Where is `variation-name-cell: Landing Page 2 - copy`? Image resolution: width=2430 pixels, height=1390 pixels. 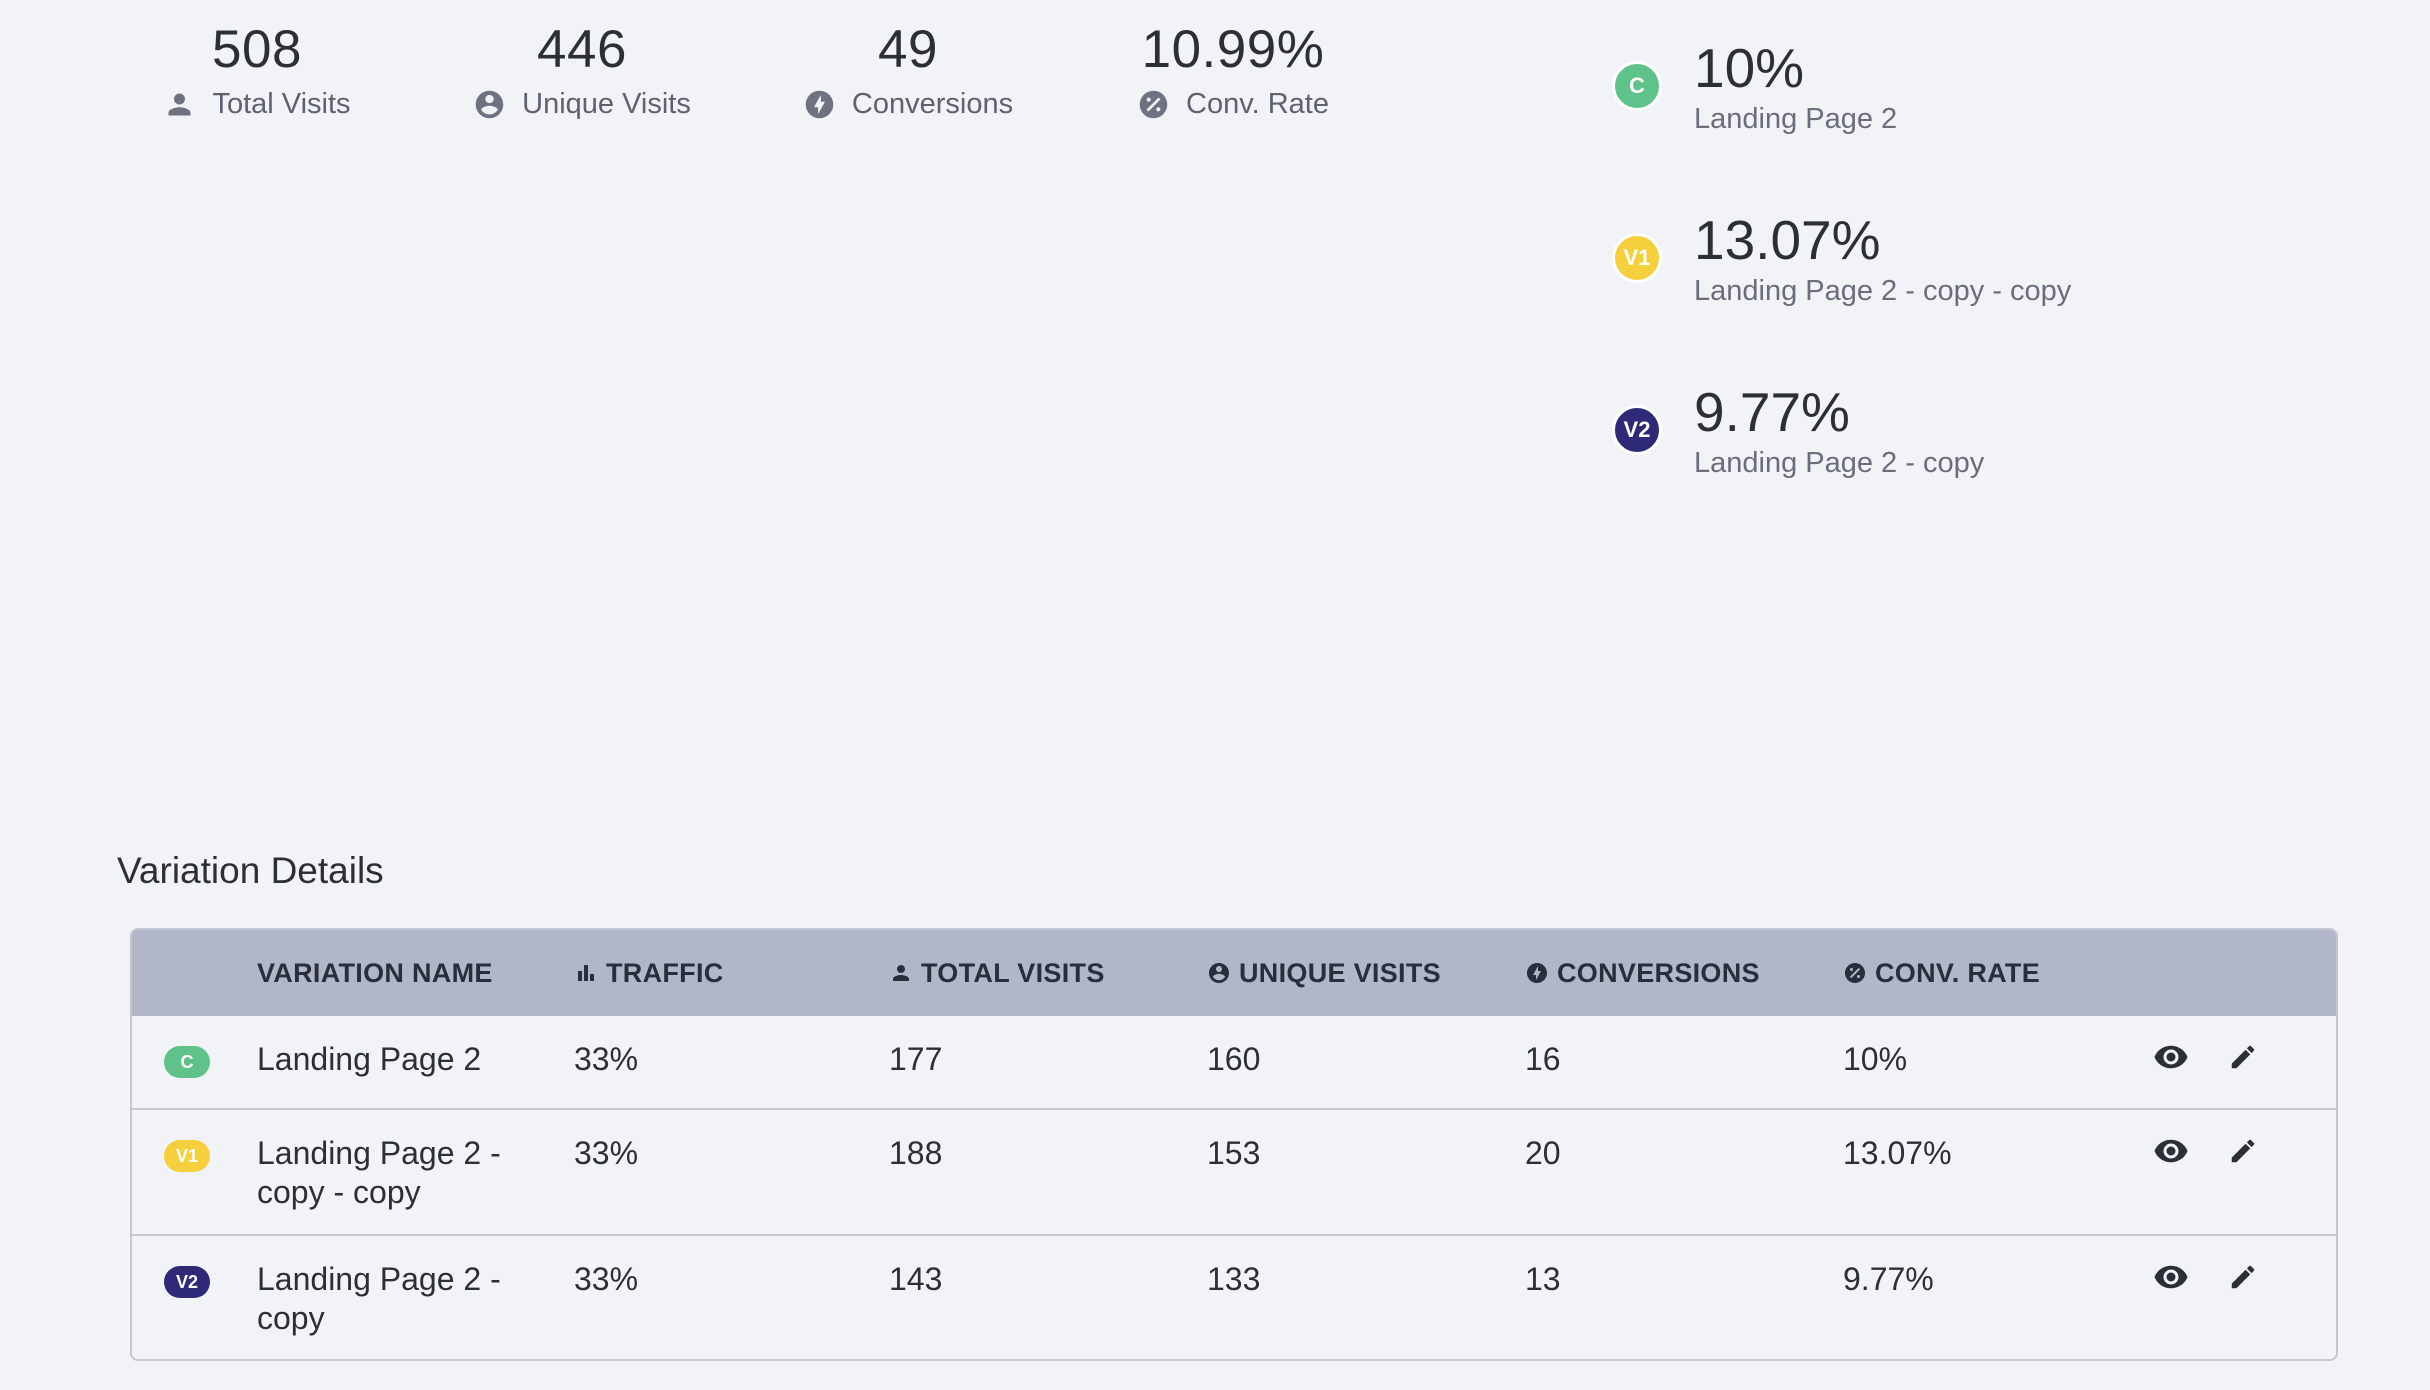
variation-name-cell: Landing Page 2 - copy is located at coordinates (379, 1299).